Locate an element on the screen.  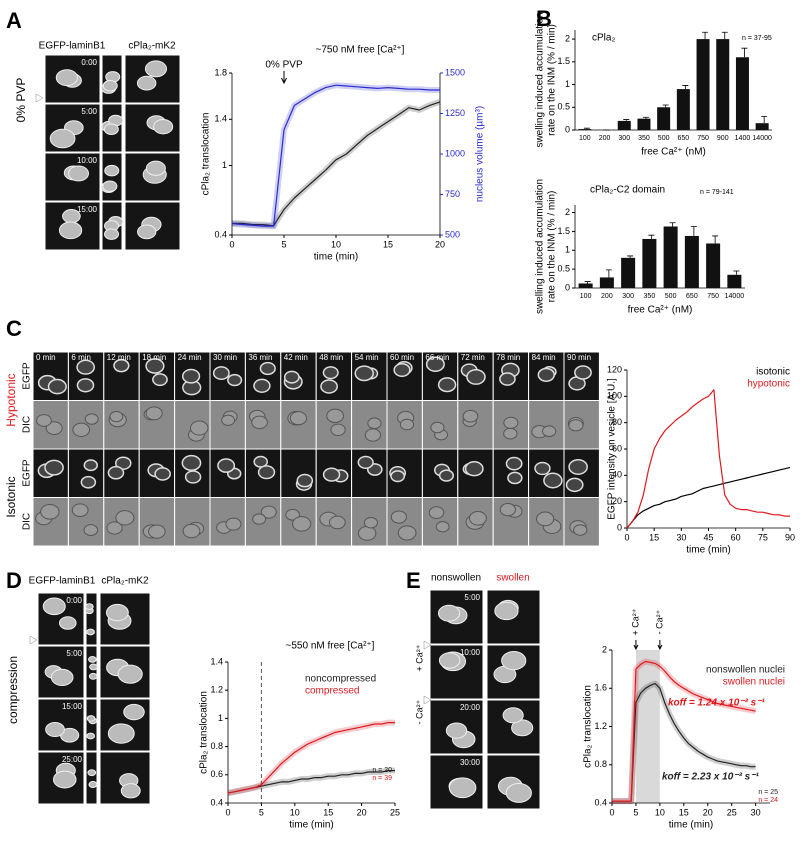
y2-tick-label: 750 is located at coordinates (452, 194).